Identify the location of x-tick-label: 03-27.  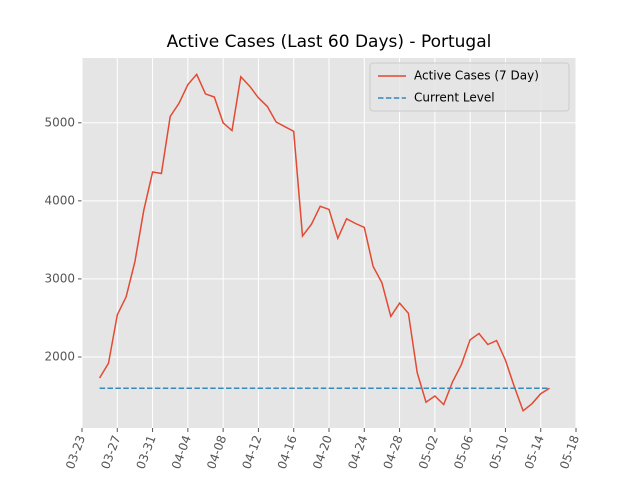
(110, 452).